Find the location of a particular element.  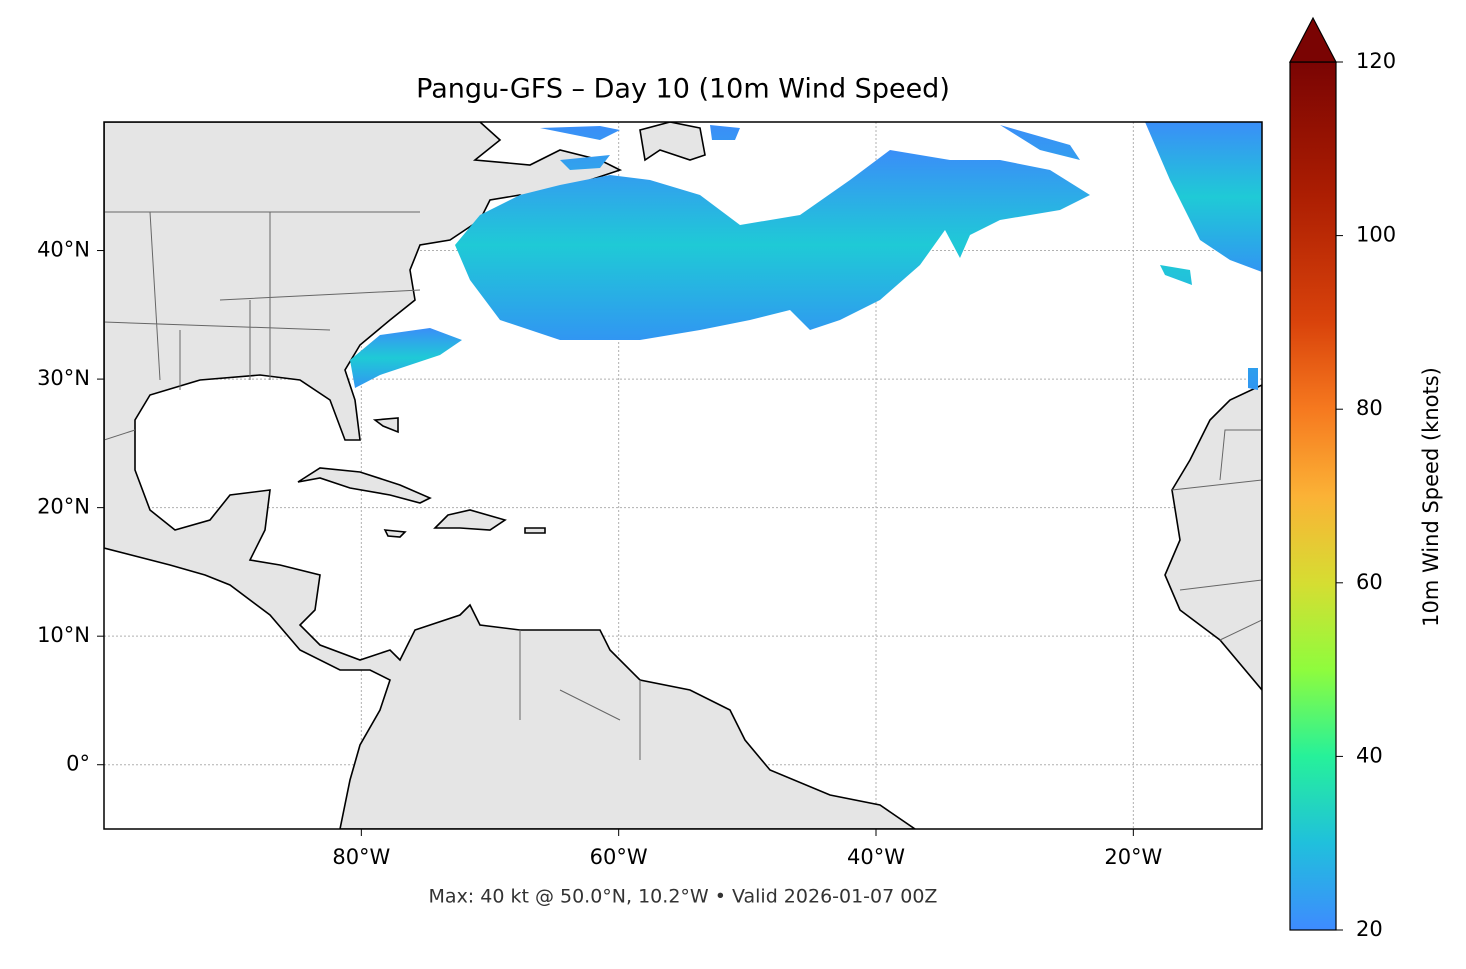

x-tick-label: 80°W is located at coordinates (361, 857).